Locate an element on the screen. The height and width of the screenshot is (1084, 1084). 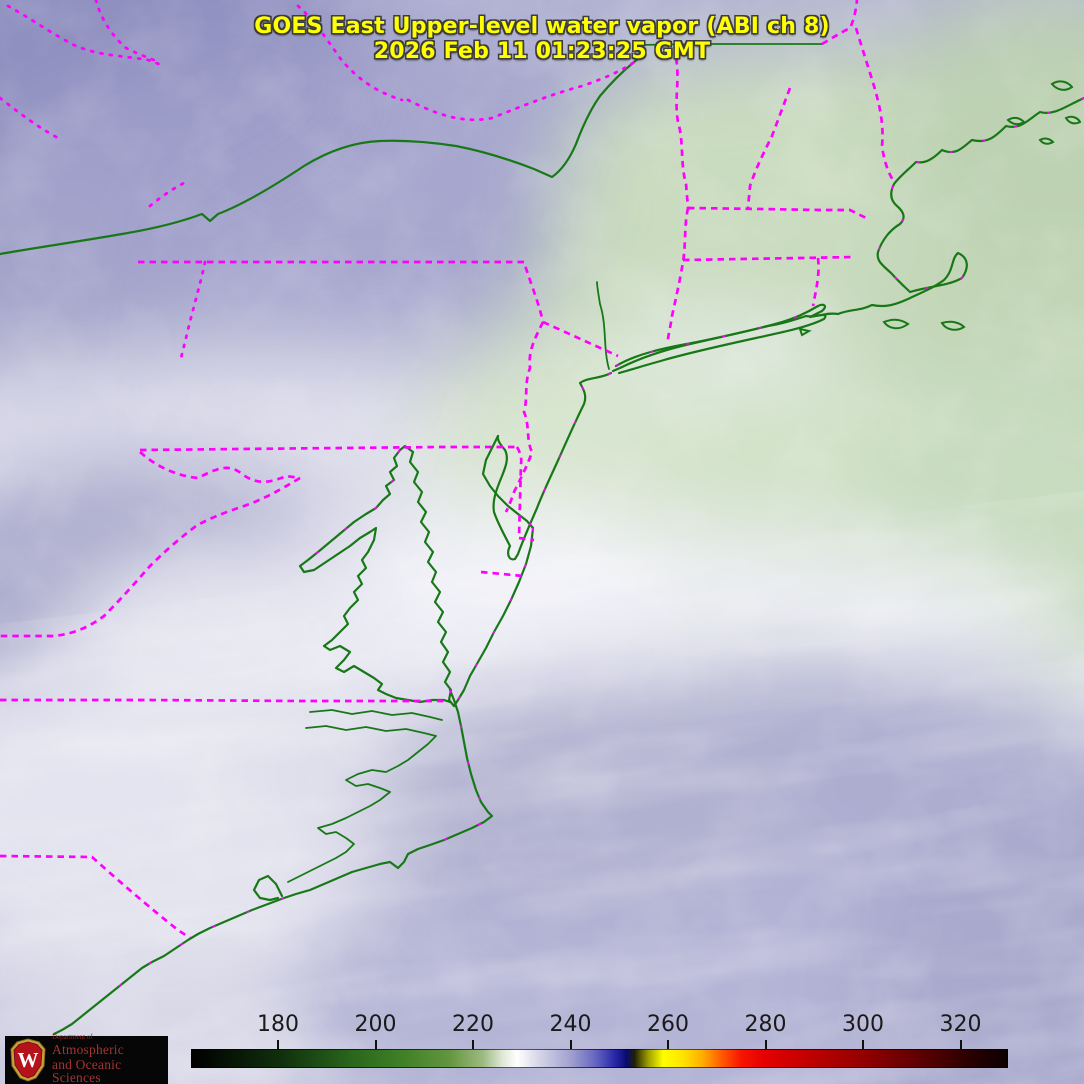
colorbar-tick-label: 320 is located at coordinates (960, 1024).